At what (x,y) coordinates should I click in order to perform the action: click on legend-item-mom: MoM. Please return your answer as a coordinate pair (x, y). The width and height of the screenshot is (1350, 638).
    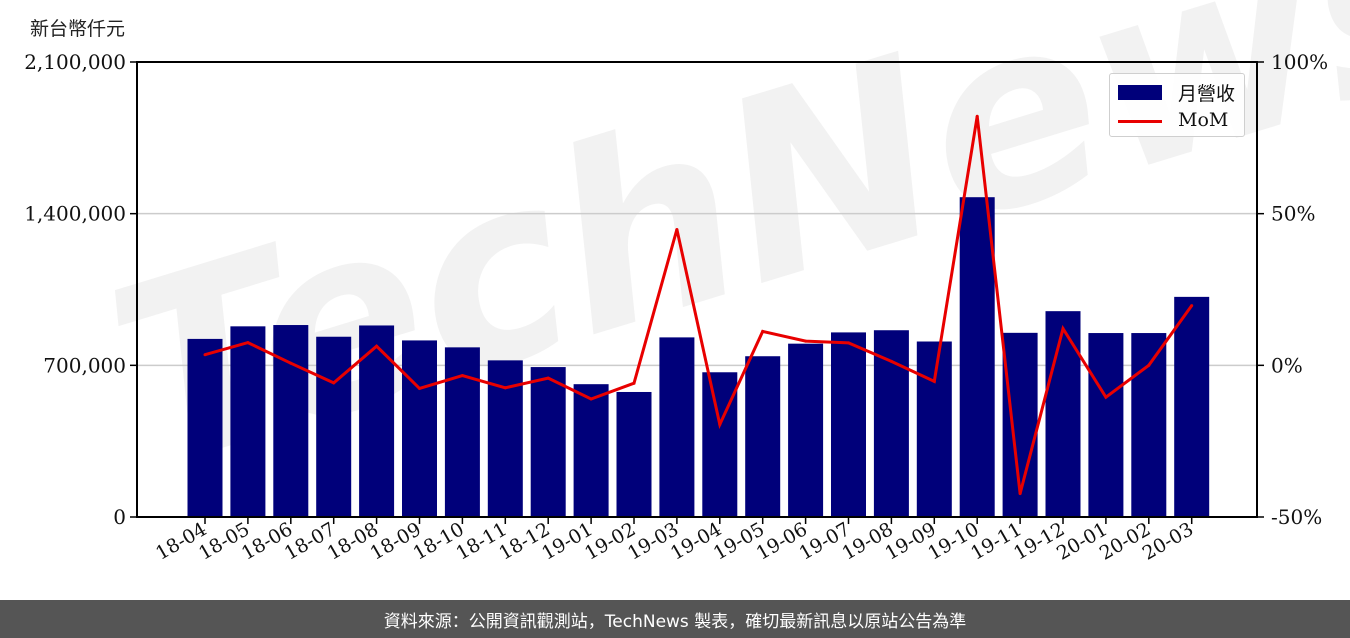
    Looking at the image, I should click on (1178, 121).